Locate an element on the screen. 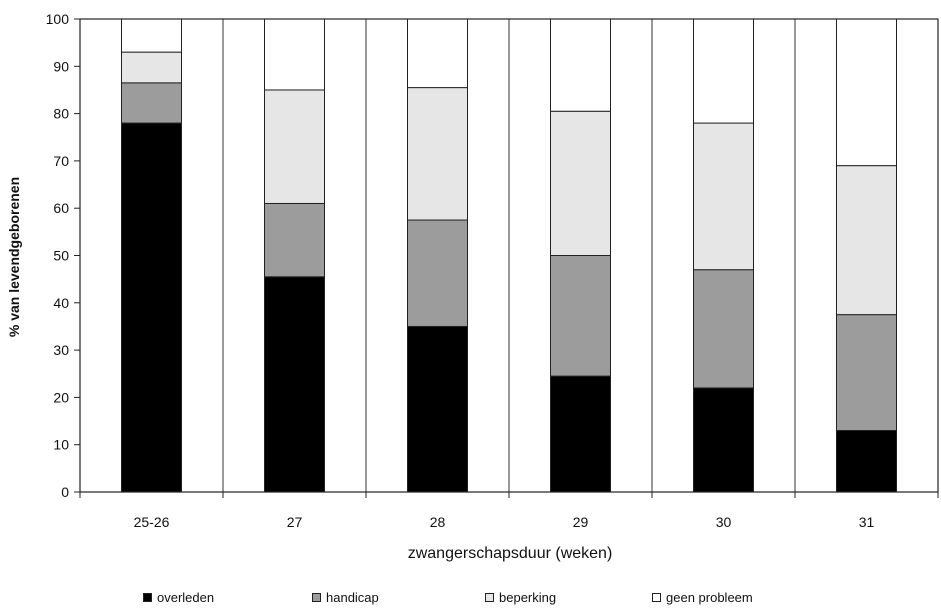 Image resolution: width=941 pixels, height=609 pixels. legend-label: beperking is located at coordinates (528, 597).